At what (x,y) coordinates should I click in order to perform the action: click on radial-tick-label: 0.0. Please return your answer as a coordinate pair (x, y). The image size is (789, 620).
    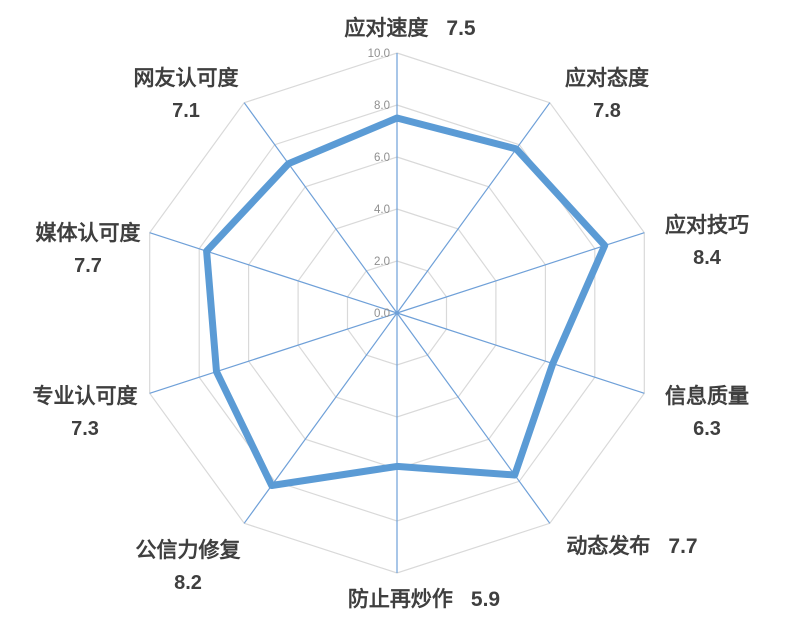
    Looking at the image, I should click on (382, 314).